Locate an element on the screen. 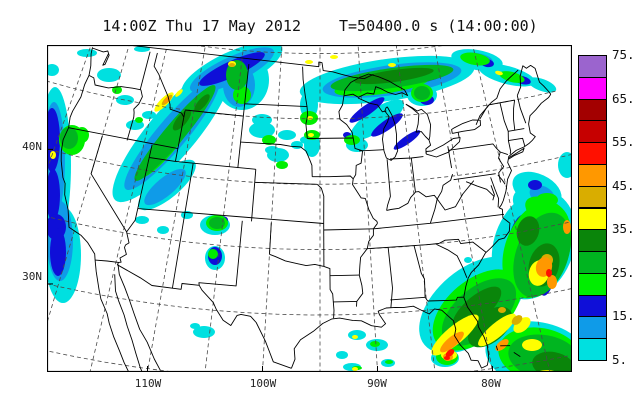  color-scale-label: 65. is located at coordinates (623, 98).